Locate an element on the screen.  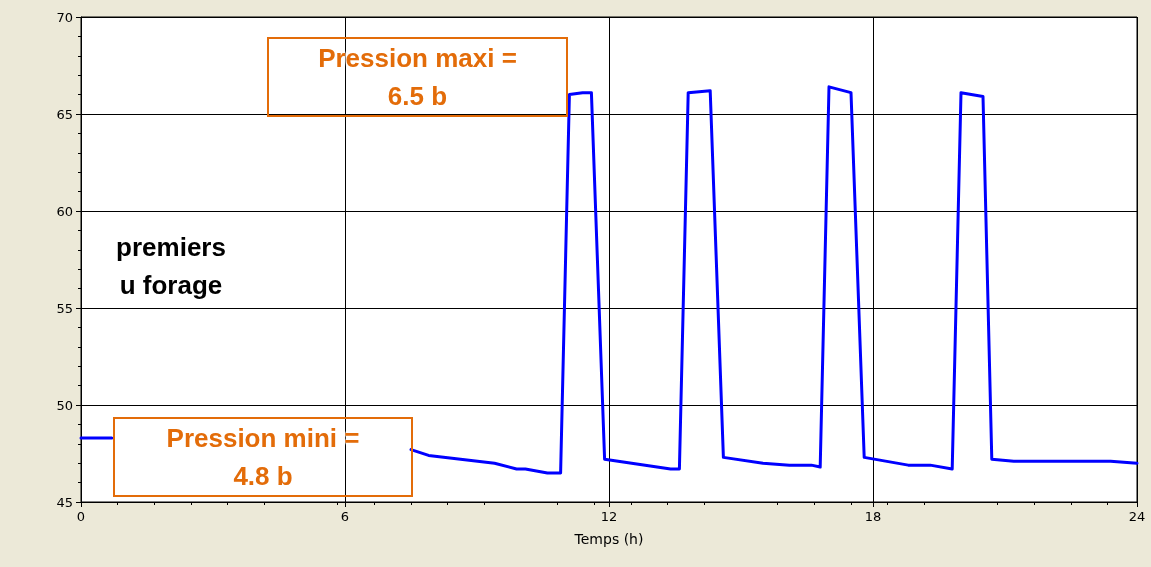
y-tick-label: 55 is located at coordinates (64, 308).